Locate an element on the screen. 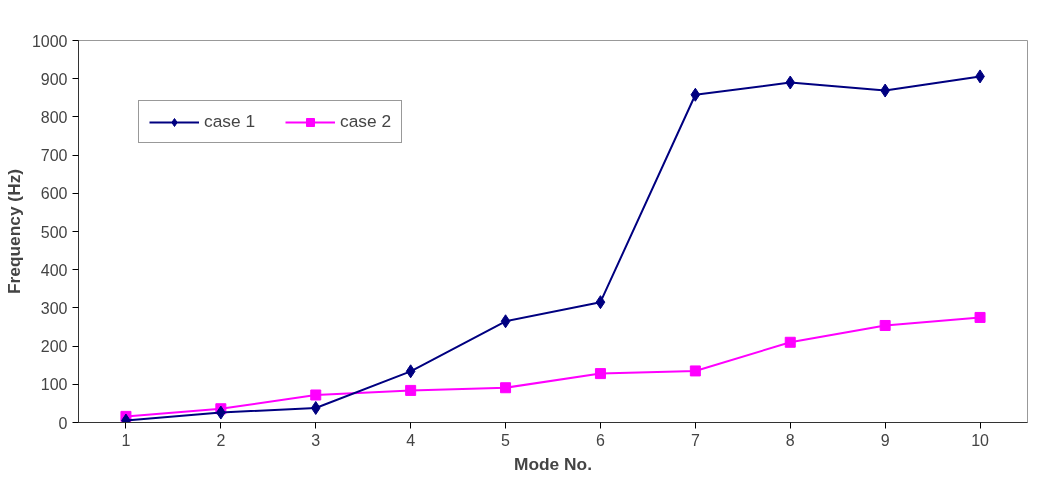 Image resolution: width=1059 pixels, height=478 pixels. x-tick-label: 8 is located at coordinates (790, 440).